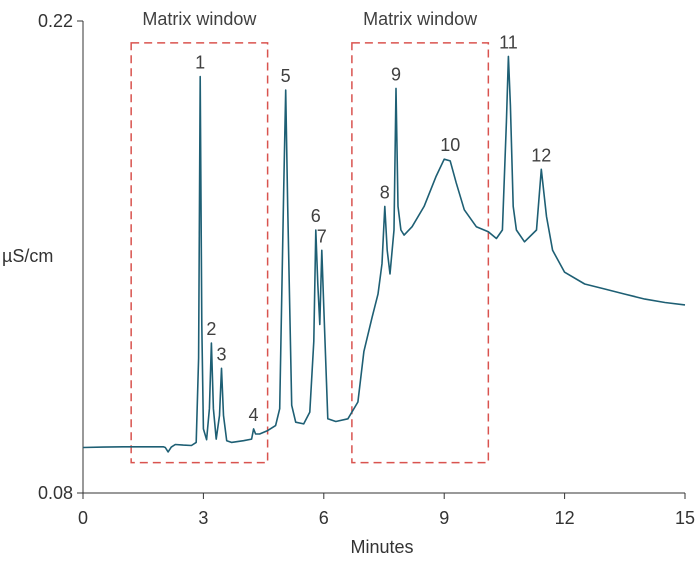 The width and height of the screenshot is (697, 562). I want to click on peak-label: 6, so click(316, 216).